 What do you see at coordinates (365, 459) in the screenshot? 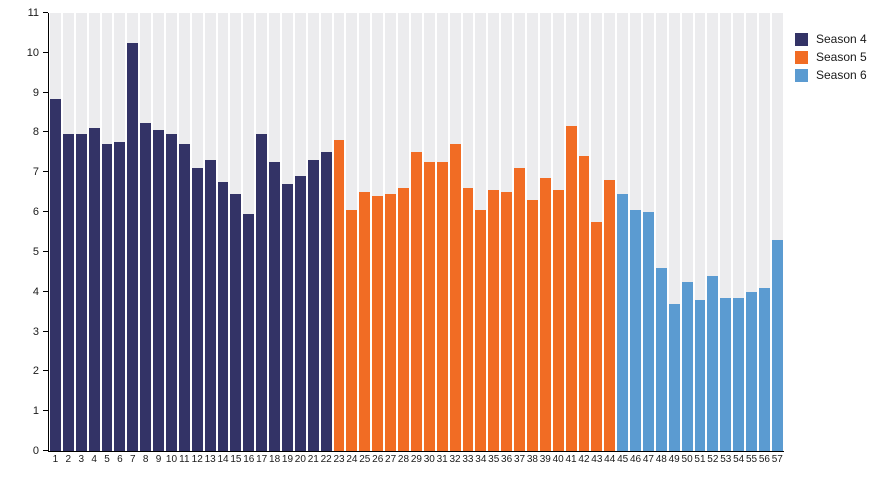
I see `x-tick-label: 25` at bounding box center [365, 459].